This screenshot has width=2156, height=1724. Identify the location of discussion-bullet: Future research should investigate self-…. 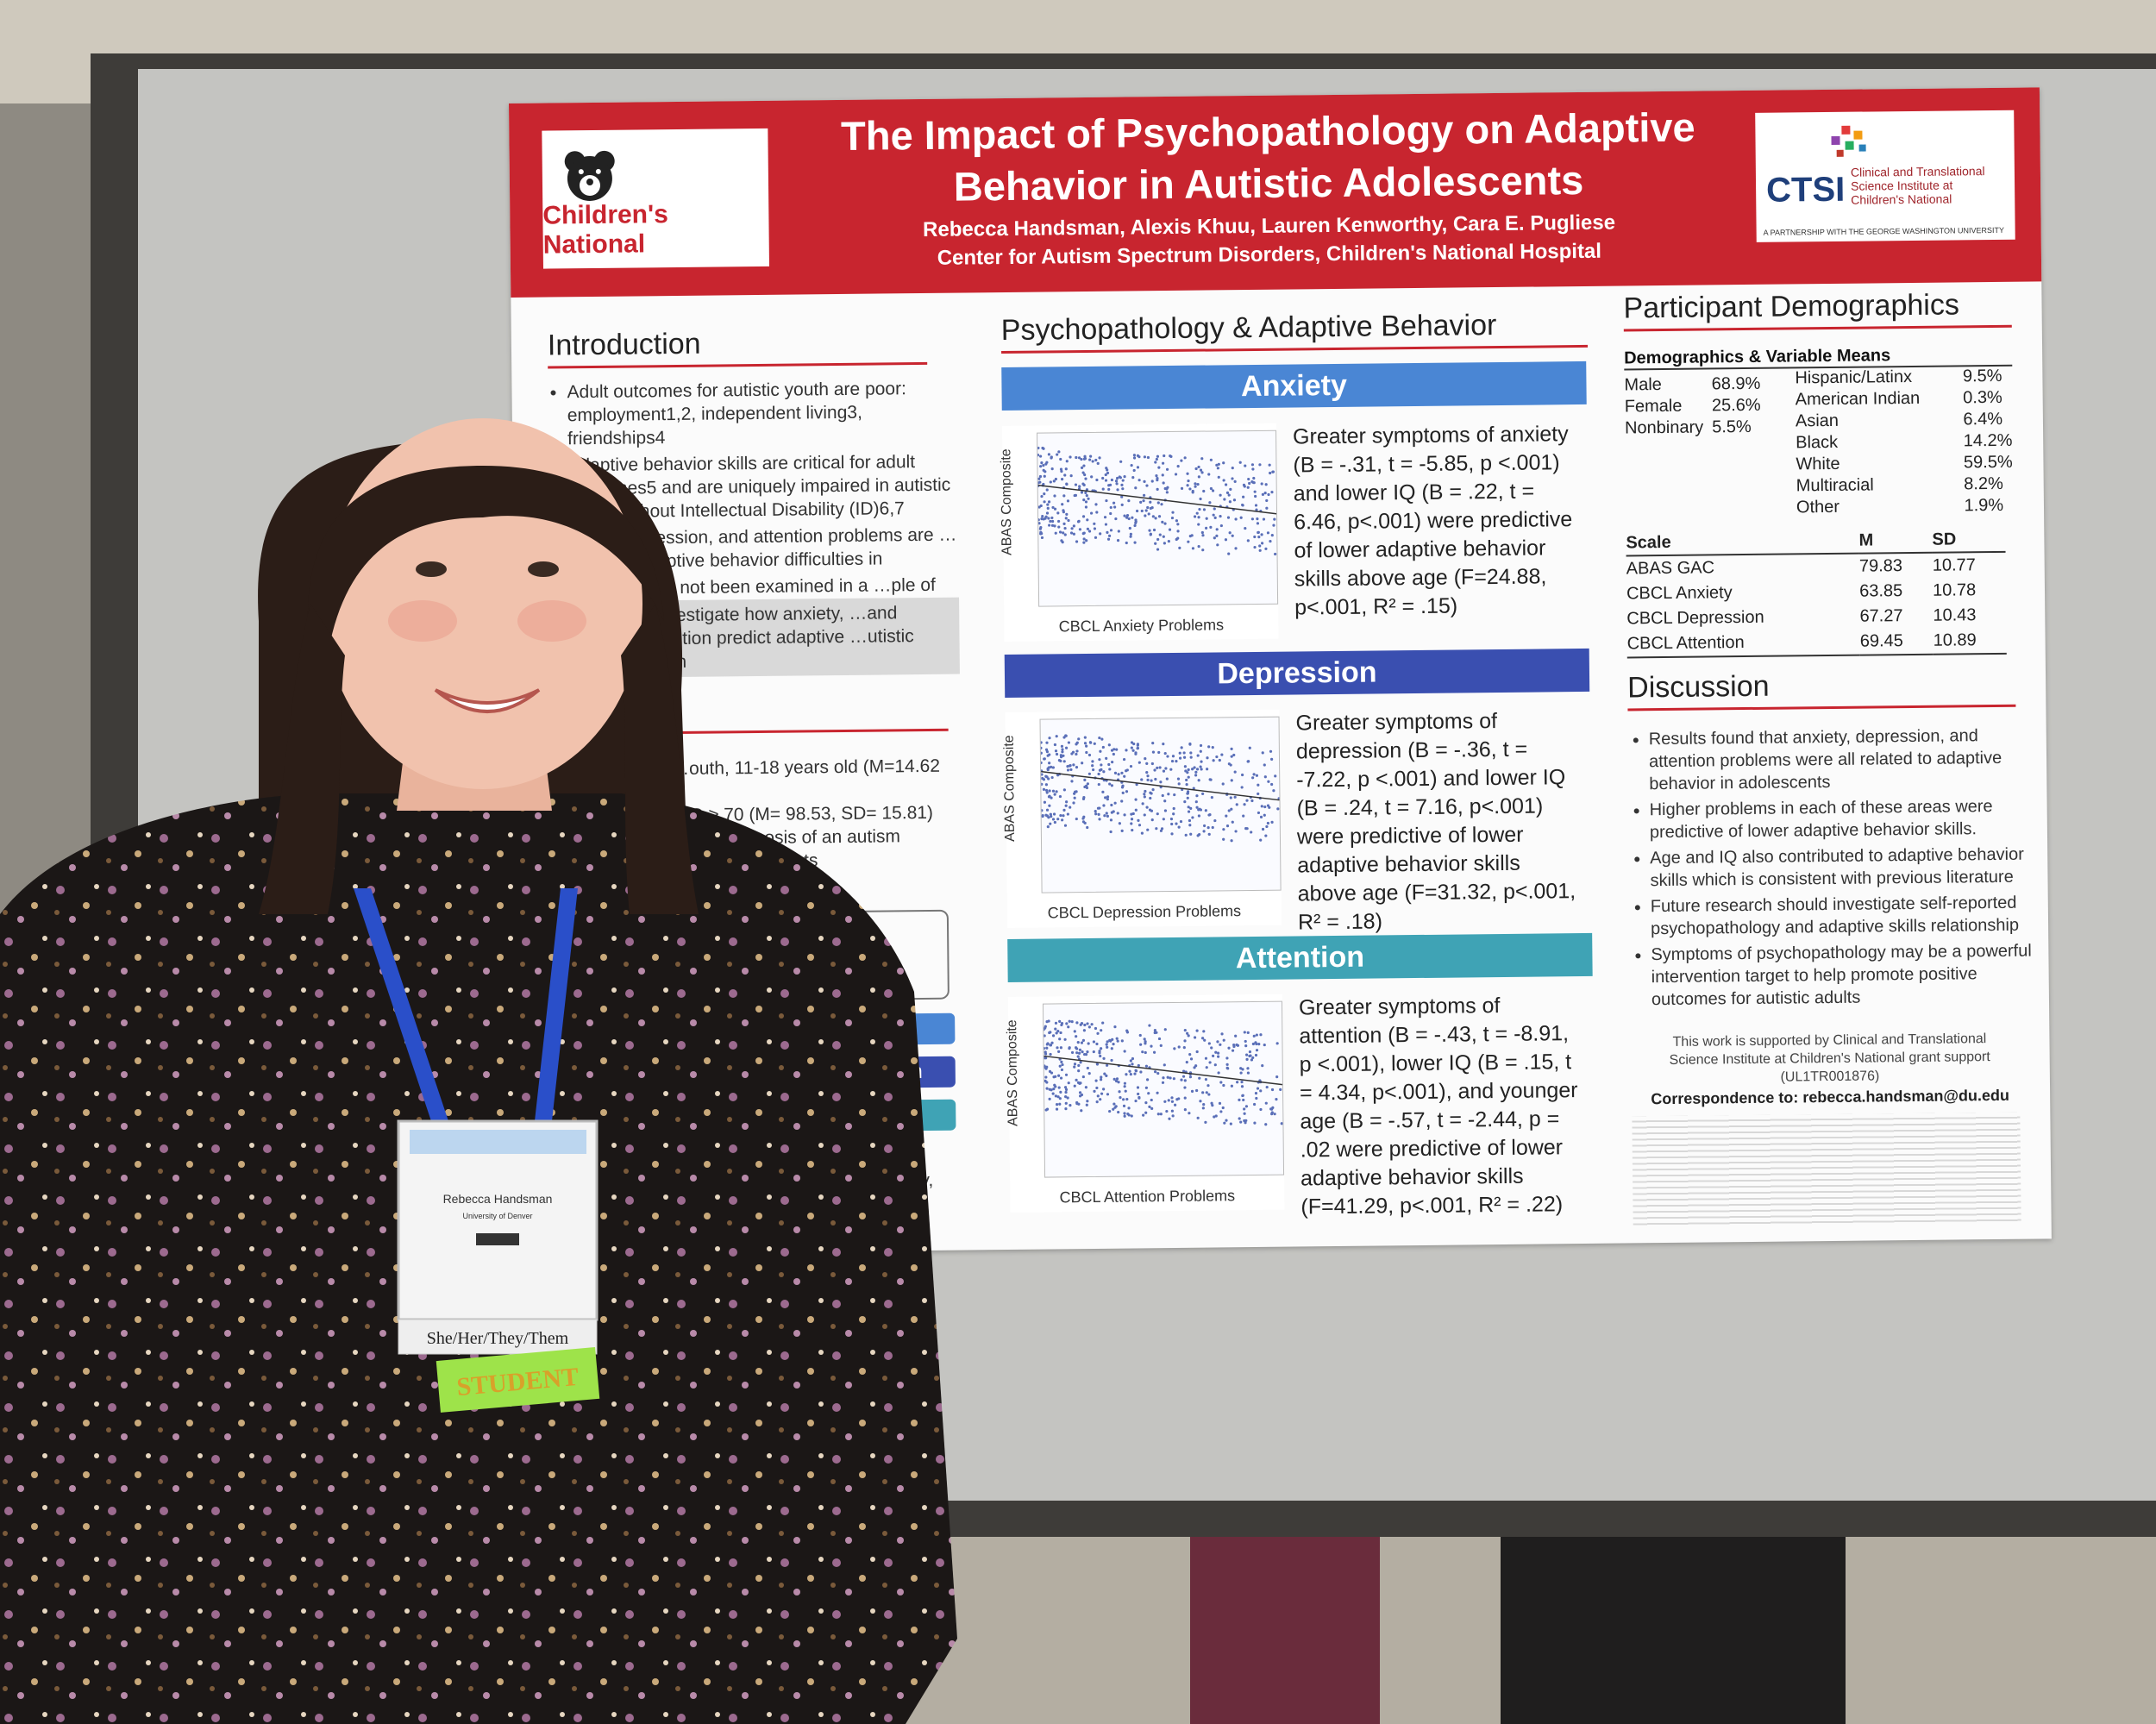
(1845, 916).